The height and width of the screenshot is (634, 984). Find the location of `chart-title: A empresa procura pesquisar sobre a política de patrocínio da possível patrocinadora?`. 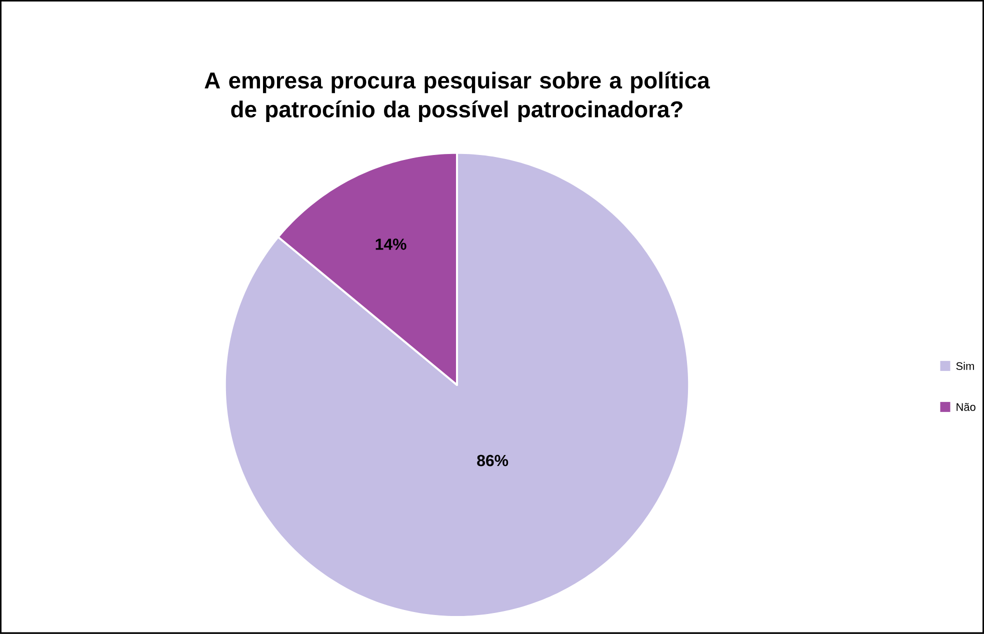

chart-title: A empresa procura pesquisar sobre a política de patrocínio da possível patrocinadora? is located at coordinates (457, 97).